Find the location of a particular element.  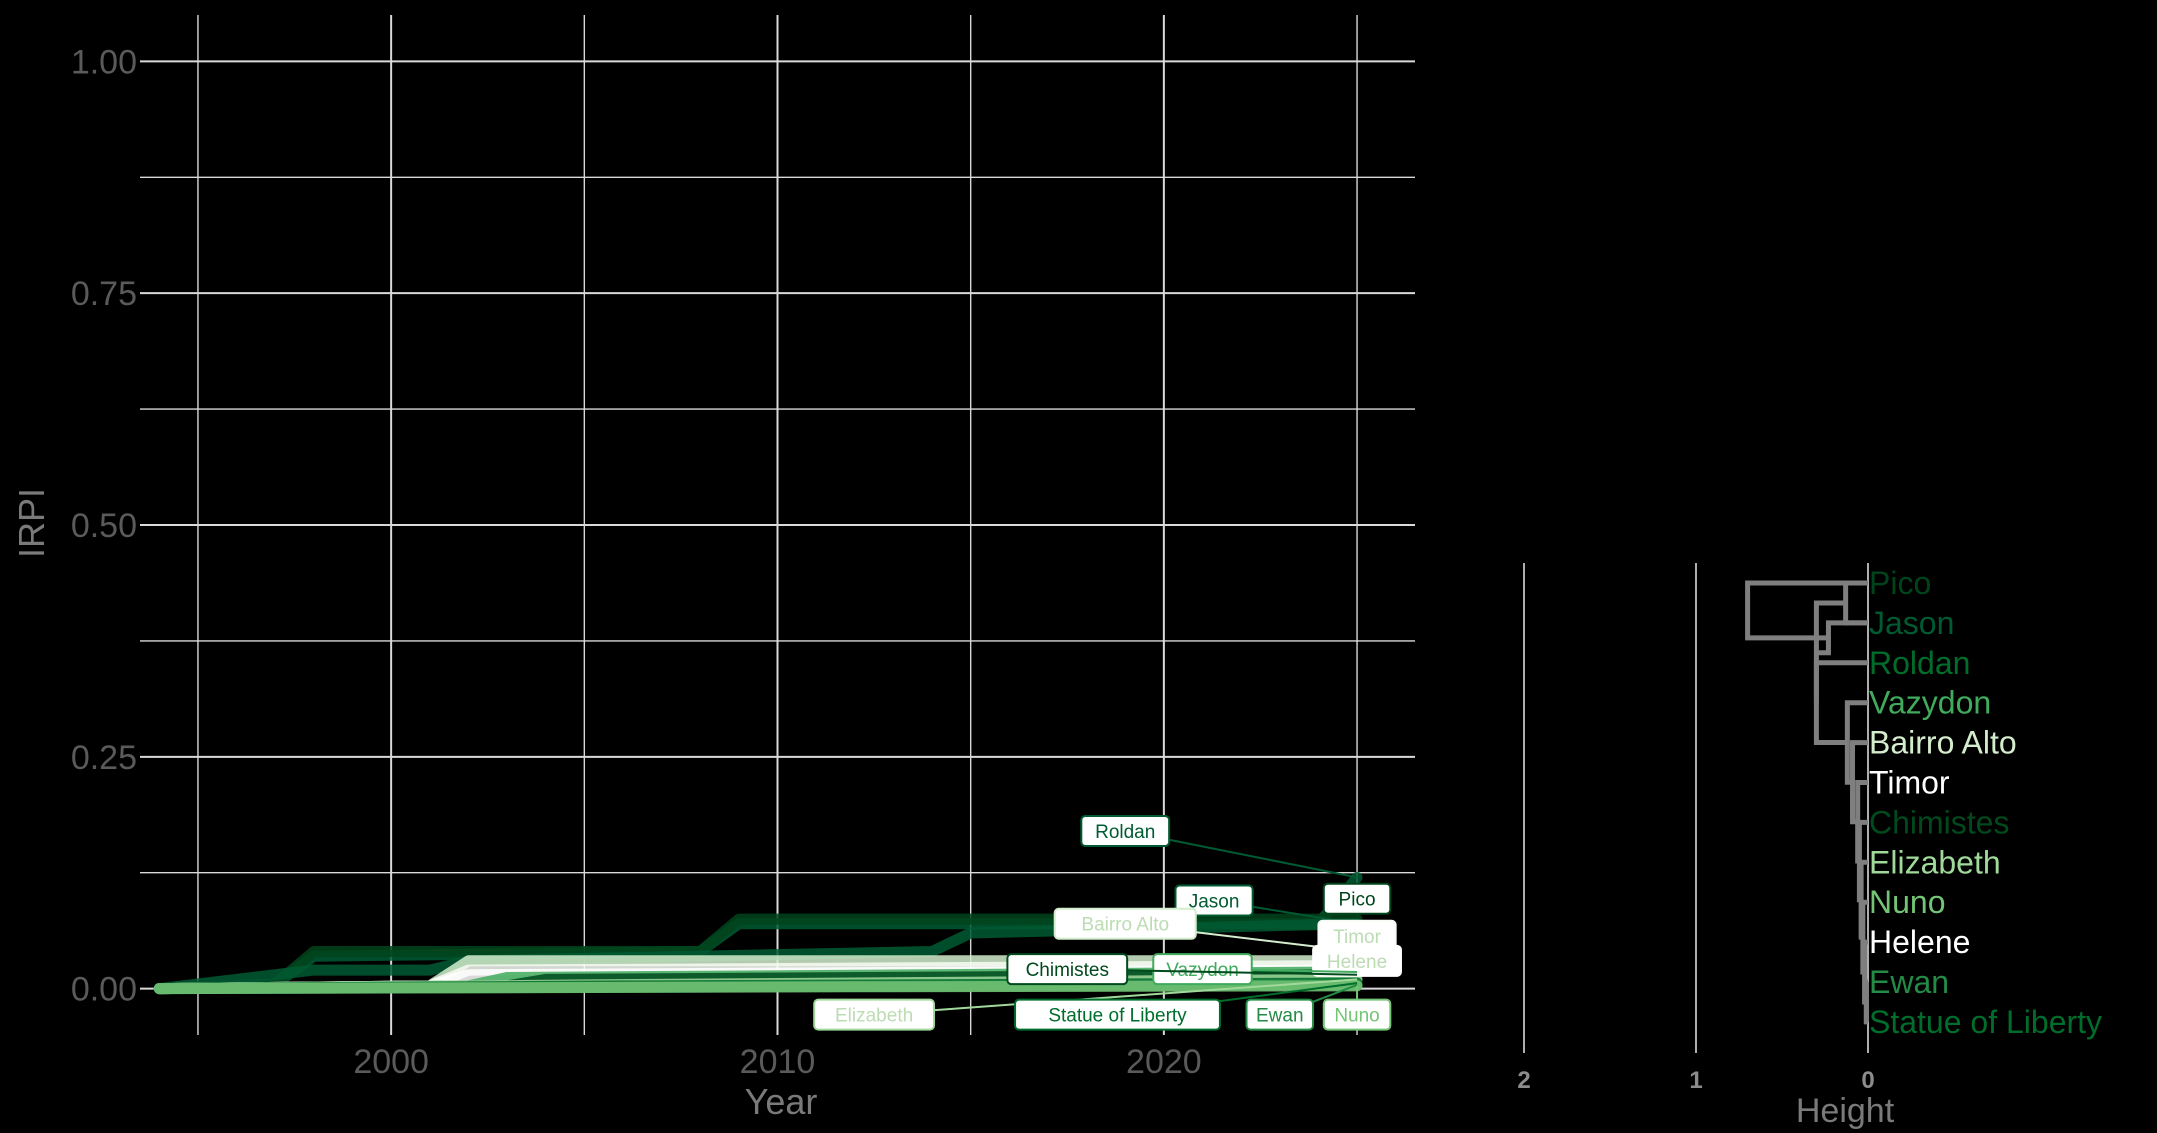

series-label: Roldan is located at coordinates (1125, 832).